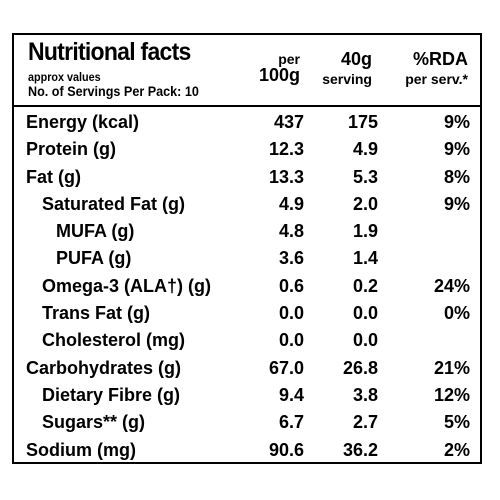  What do you see at coordinates (360, 367) in the screenshot?
I see `value-per-serving: 26.8` at bounding box center [360, 367].